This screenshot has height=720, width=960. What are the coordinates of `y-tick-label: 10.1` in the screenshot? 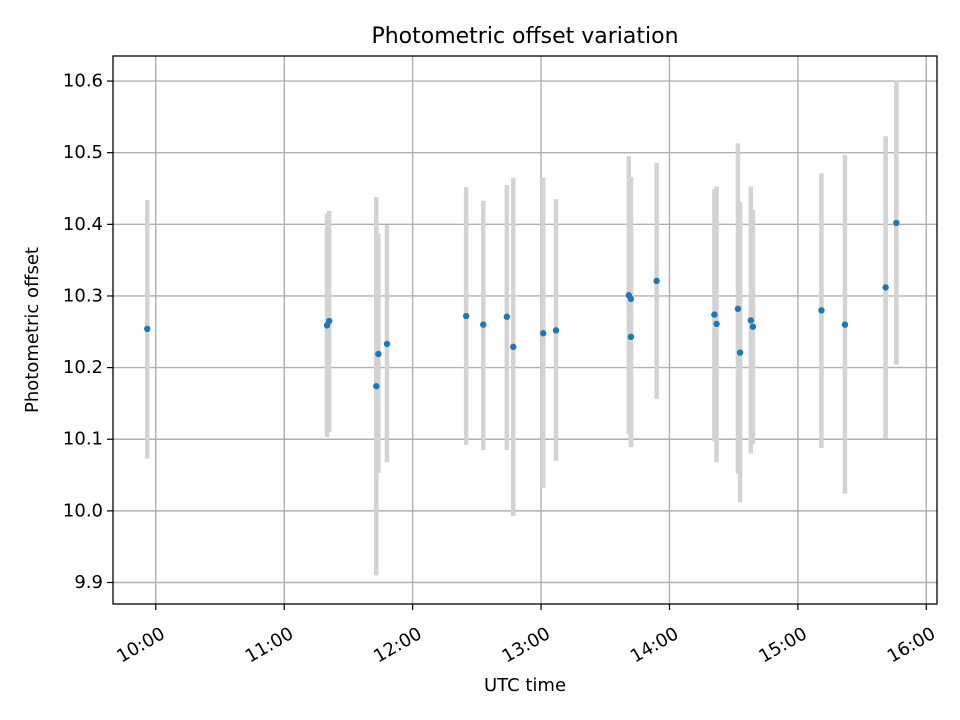 It's located at (83, 439).